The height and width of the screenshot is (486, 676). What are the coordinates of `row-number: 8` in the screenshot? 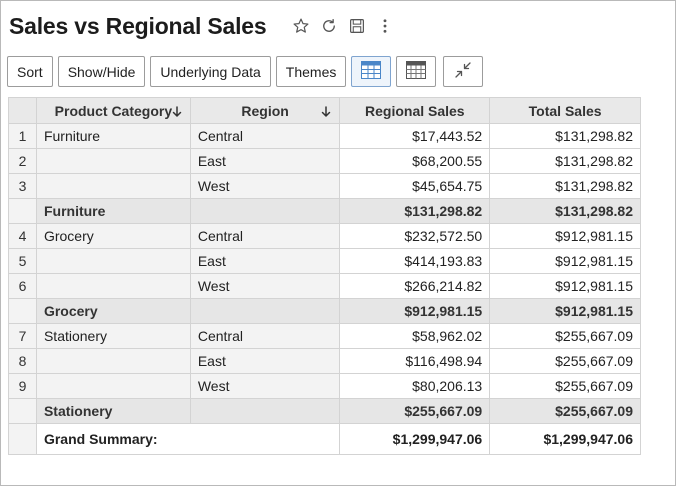 It's located at (22, 361).